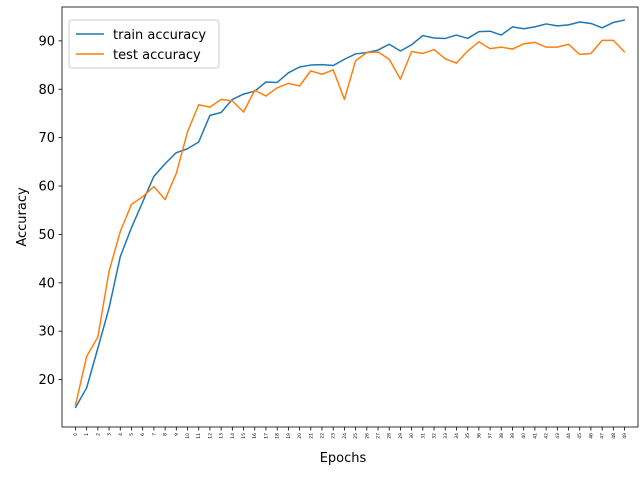 This screenshot has width=640, height=480. Describe the element at coordinates (222, 436) in the screenshot. I see `x-tick-label: 13` at that location.